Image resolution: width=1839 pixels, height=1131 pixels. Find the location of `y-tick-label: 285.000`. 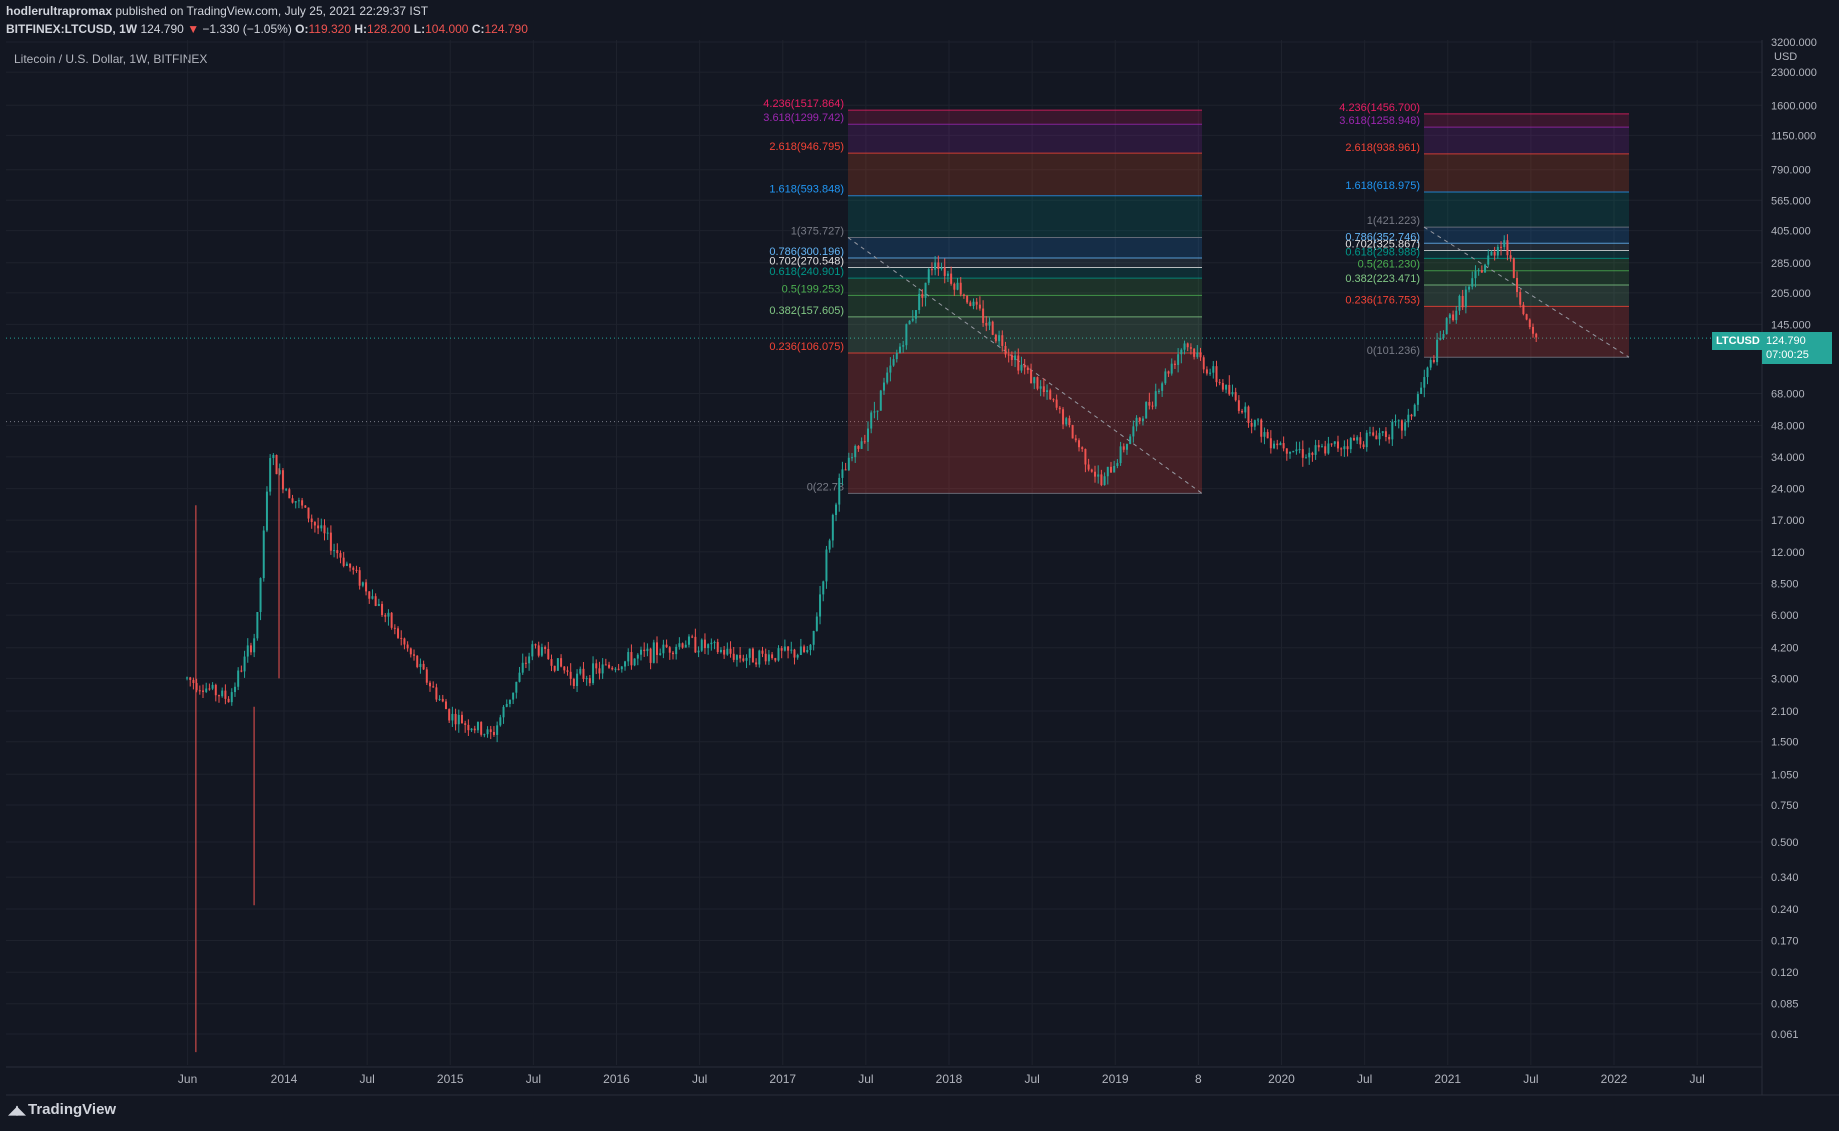

y-tick-label: 285.000 is located at coordinates (1791, 264).